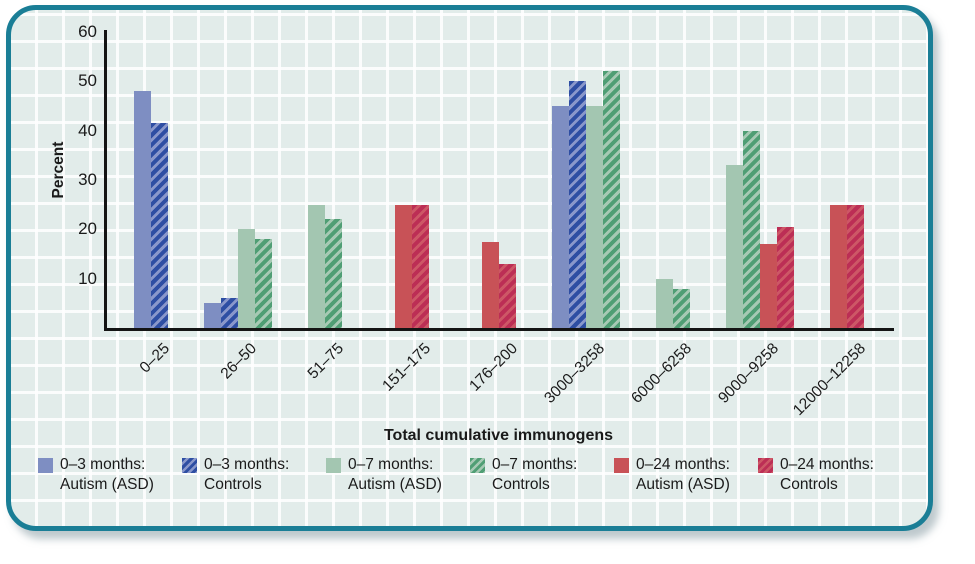 Image resolution: width=975 pixels, height=564 pixels. I want to click on legend-item: 0–3 months: Autism (ASD), so click(110, 475).